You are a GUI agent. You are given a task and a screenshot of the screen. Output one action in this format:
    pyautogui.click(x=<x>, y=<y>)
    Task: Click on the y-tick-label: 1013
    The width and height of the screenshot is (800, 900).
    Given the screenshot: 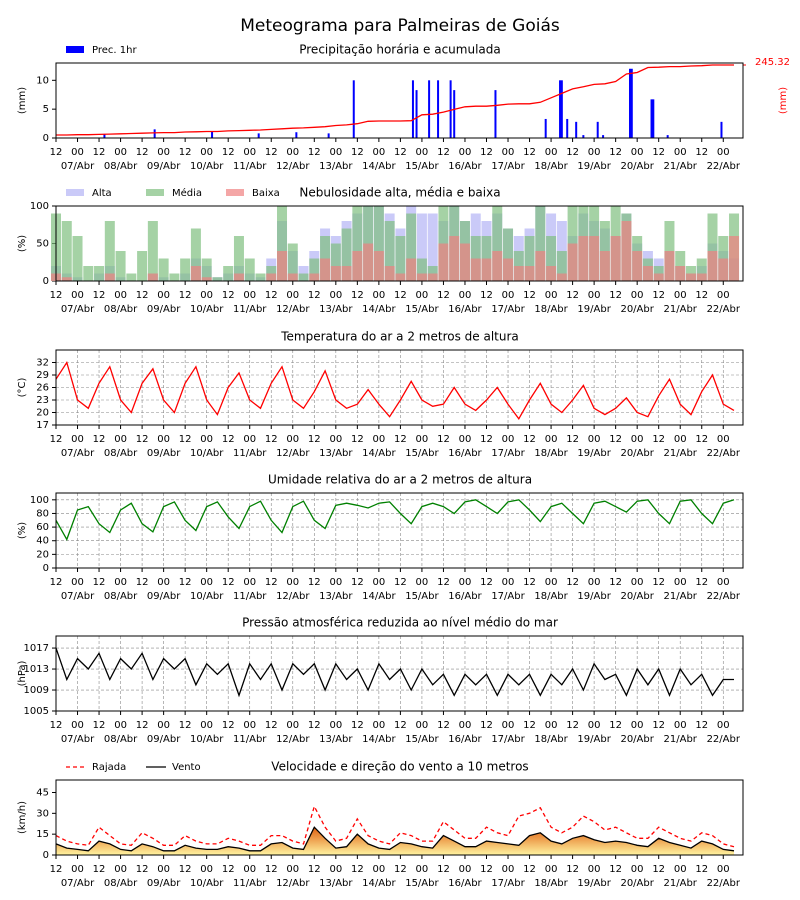 What is the action you would take?
    pyautogui.click(x=36, y=669)
    